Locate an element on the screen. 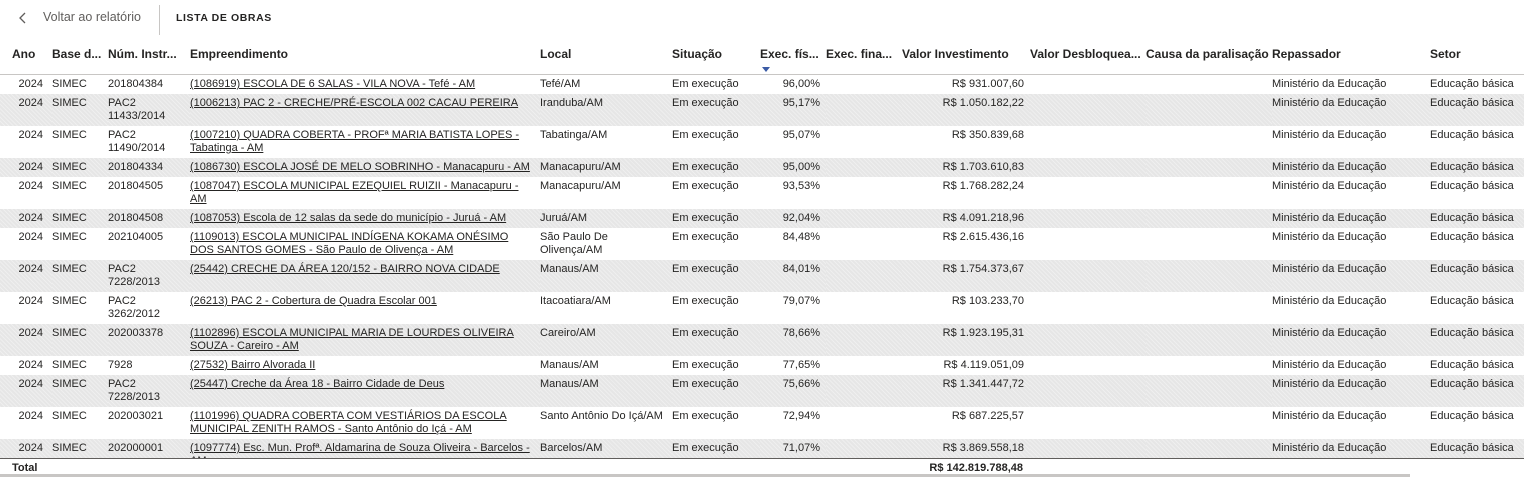 The image size is (1524, 479). column-header-repassador: Repassador is located at coordinates (1351, 59).